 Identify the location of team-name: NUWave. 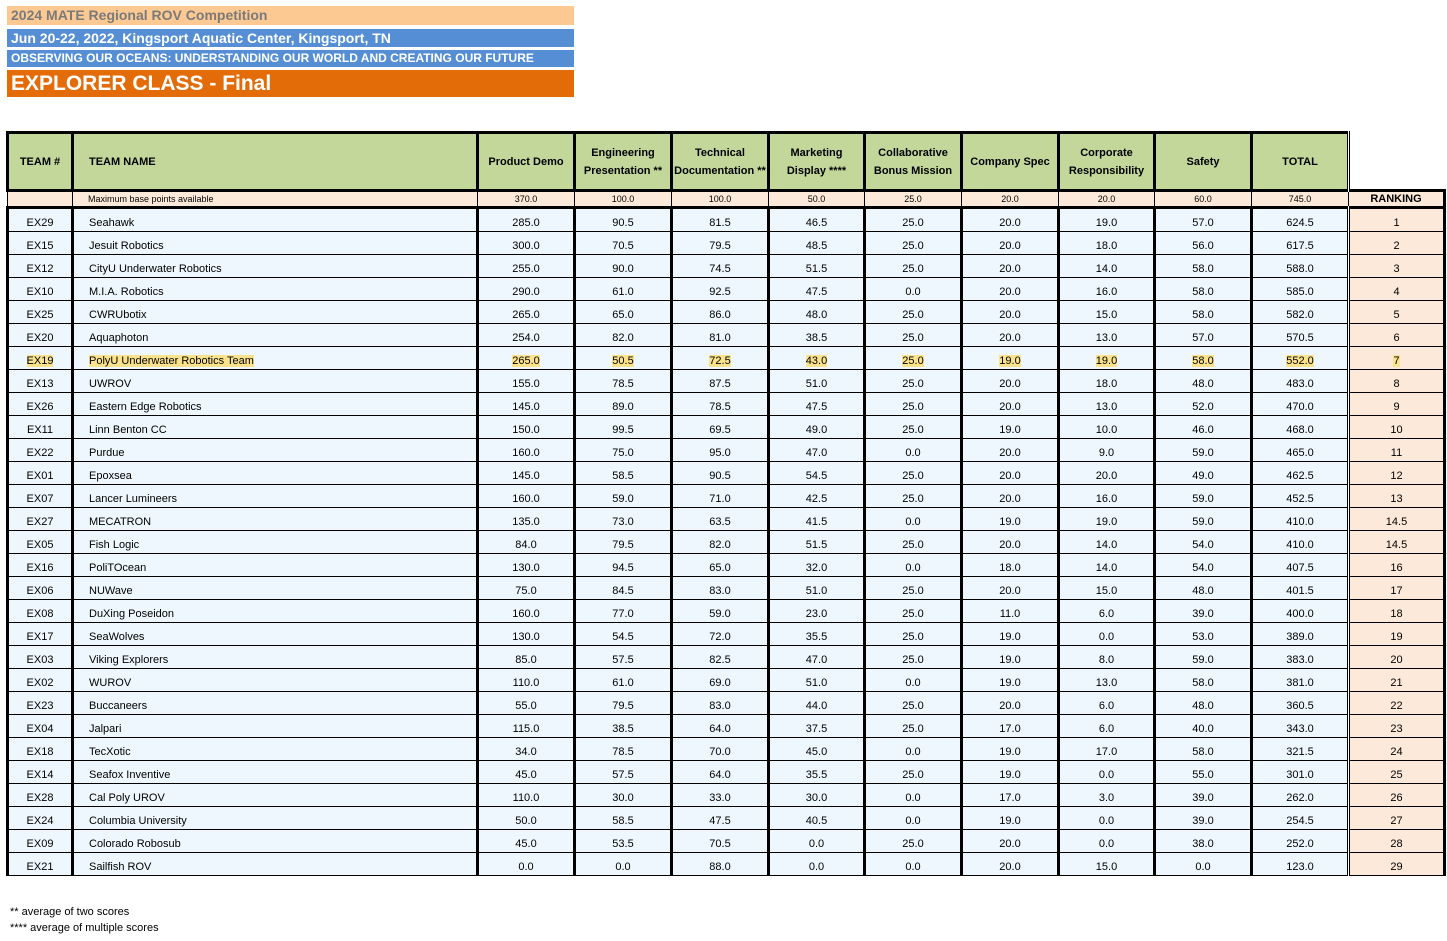
(111, 591).